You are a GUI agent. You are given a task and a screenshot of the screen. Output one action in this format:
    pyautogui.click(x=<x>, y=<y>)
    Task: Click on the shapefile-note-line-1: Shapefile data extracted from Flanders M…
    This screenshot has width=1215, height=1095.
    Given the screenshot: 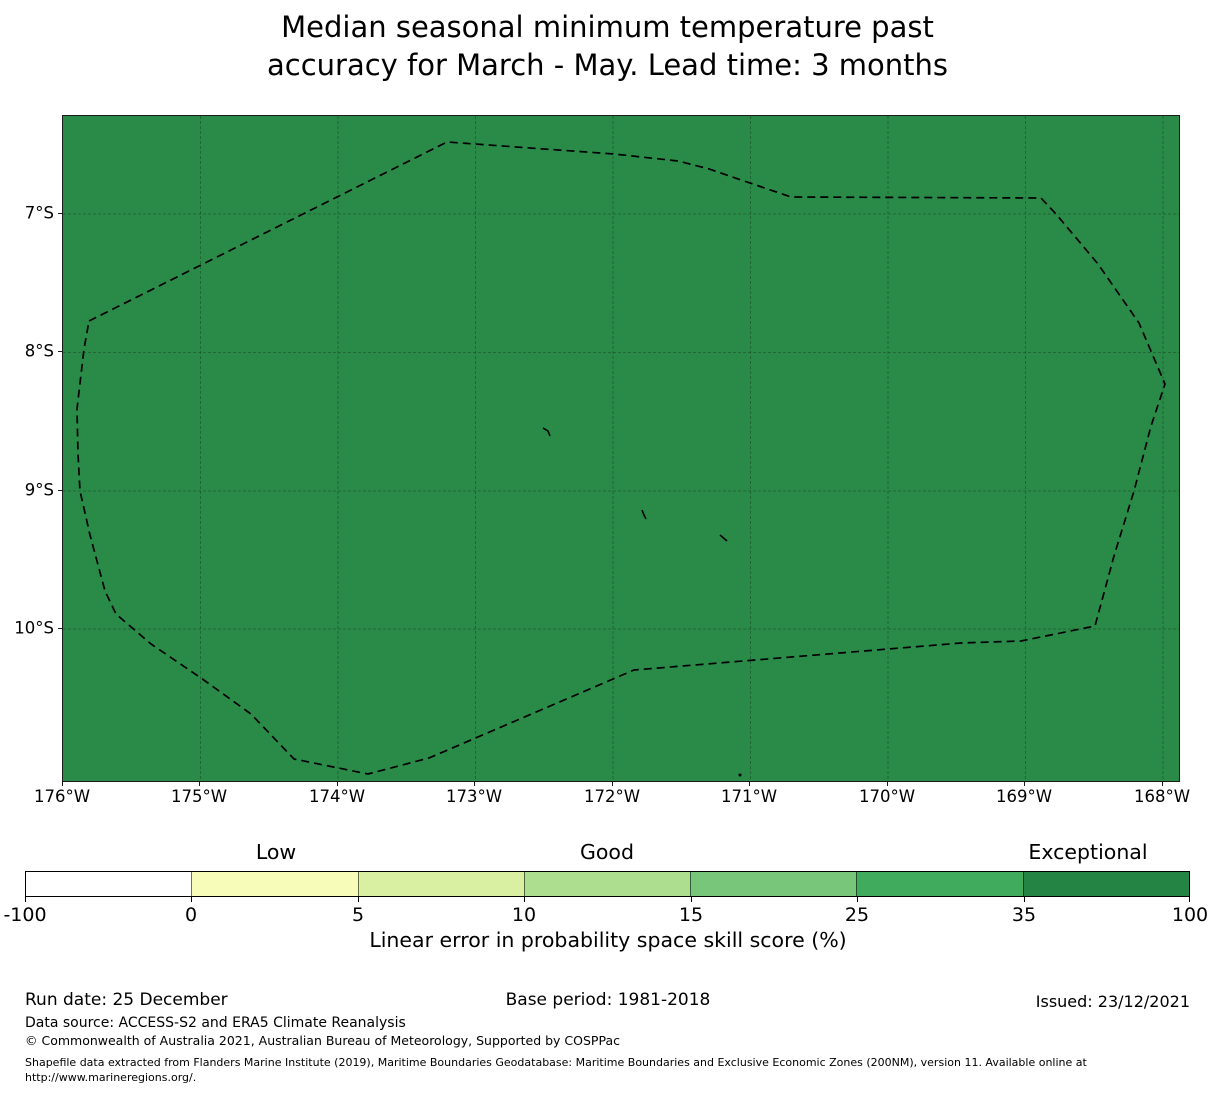 What is the action you would take?
    pyautogui.click(x=556, y=1062)
    